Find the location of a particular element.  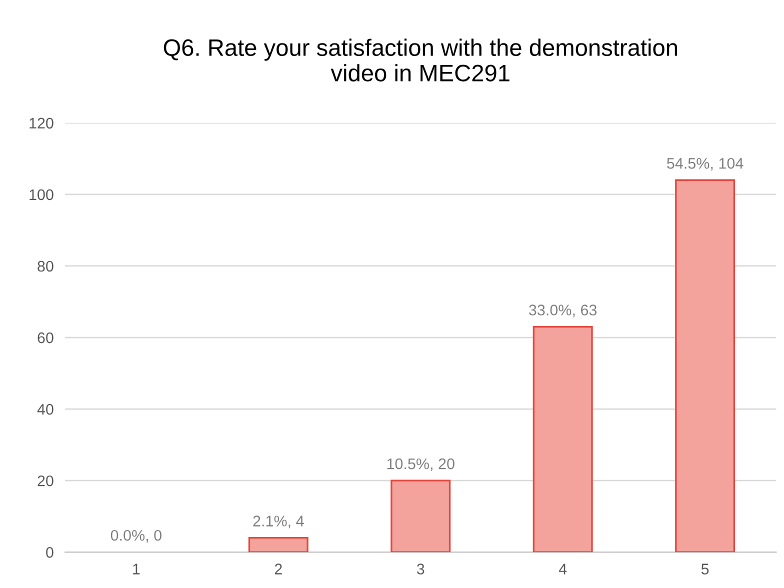

chart-title: Q6. Rate your satisfaction with the demonstration video in MEC291 is located at coordinates (420, 60).